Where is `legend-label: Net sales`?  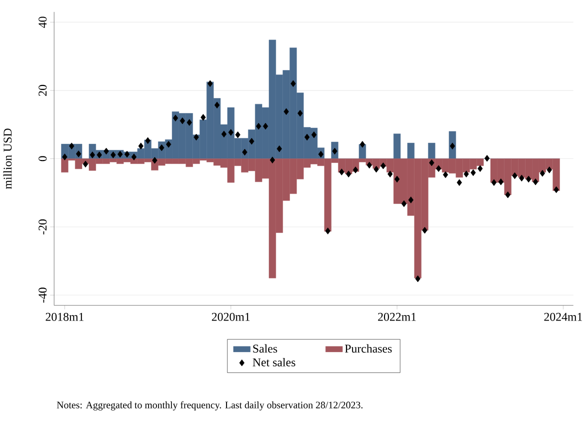
legend-label: Net sales is located at coordinates (274, 362).